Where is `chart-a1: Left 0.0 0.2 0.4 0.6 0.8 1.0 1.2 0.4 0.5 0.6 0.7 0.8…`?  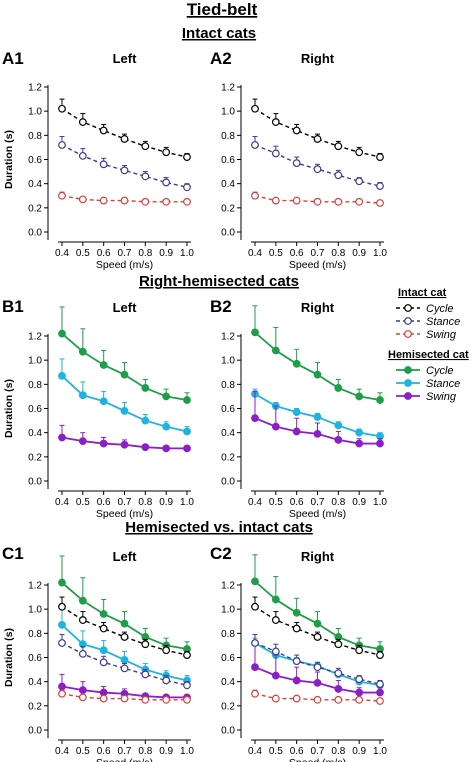
chart-a1: Left 0.0 0.2 0.4 0.6 0.8 1.0 1.2 0.4 0.5 0.6 0.7 0.8… is located at coordinates (98, 161).